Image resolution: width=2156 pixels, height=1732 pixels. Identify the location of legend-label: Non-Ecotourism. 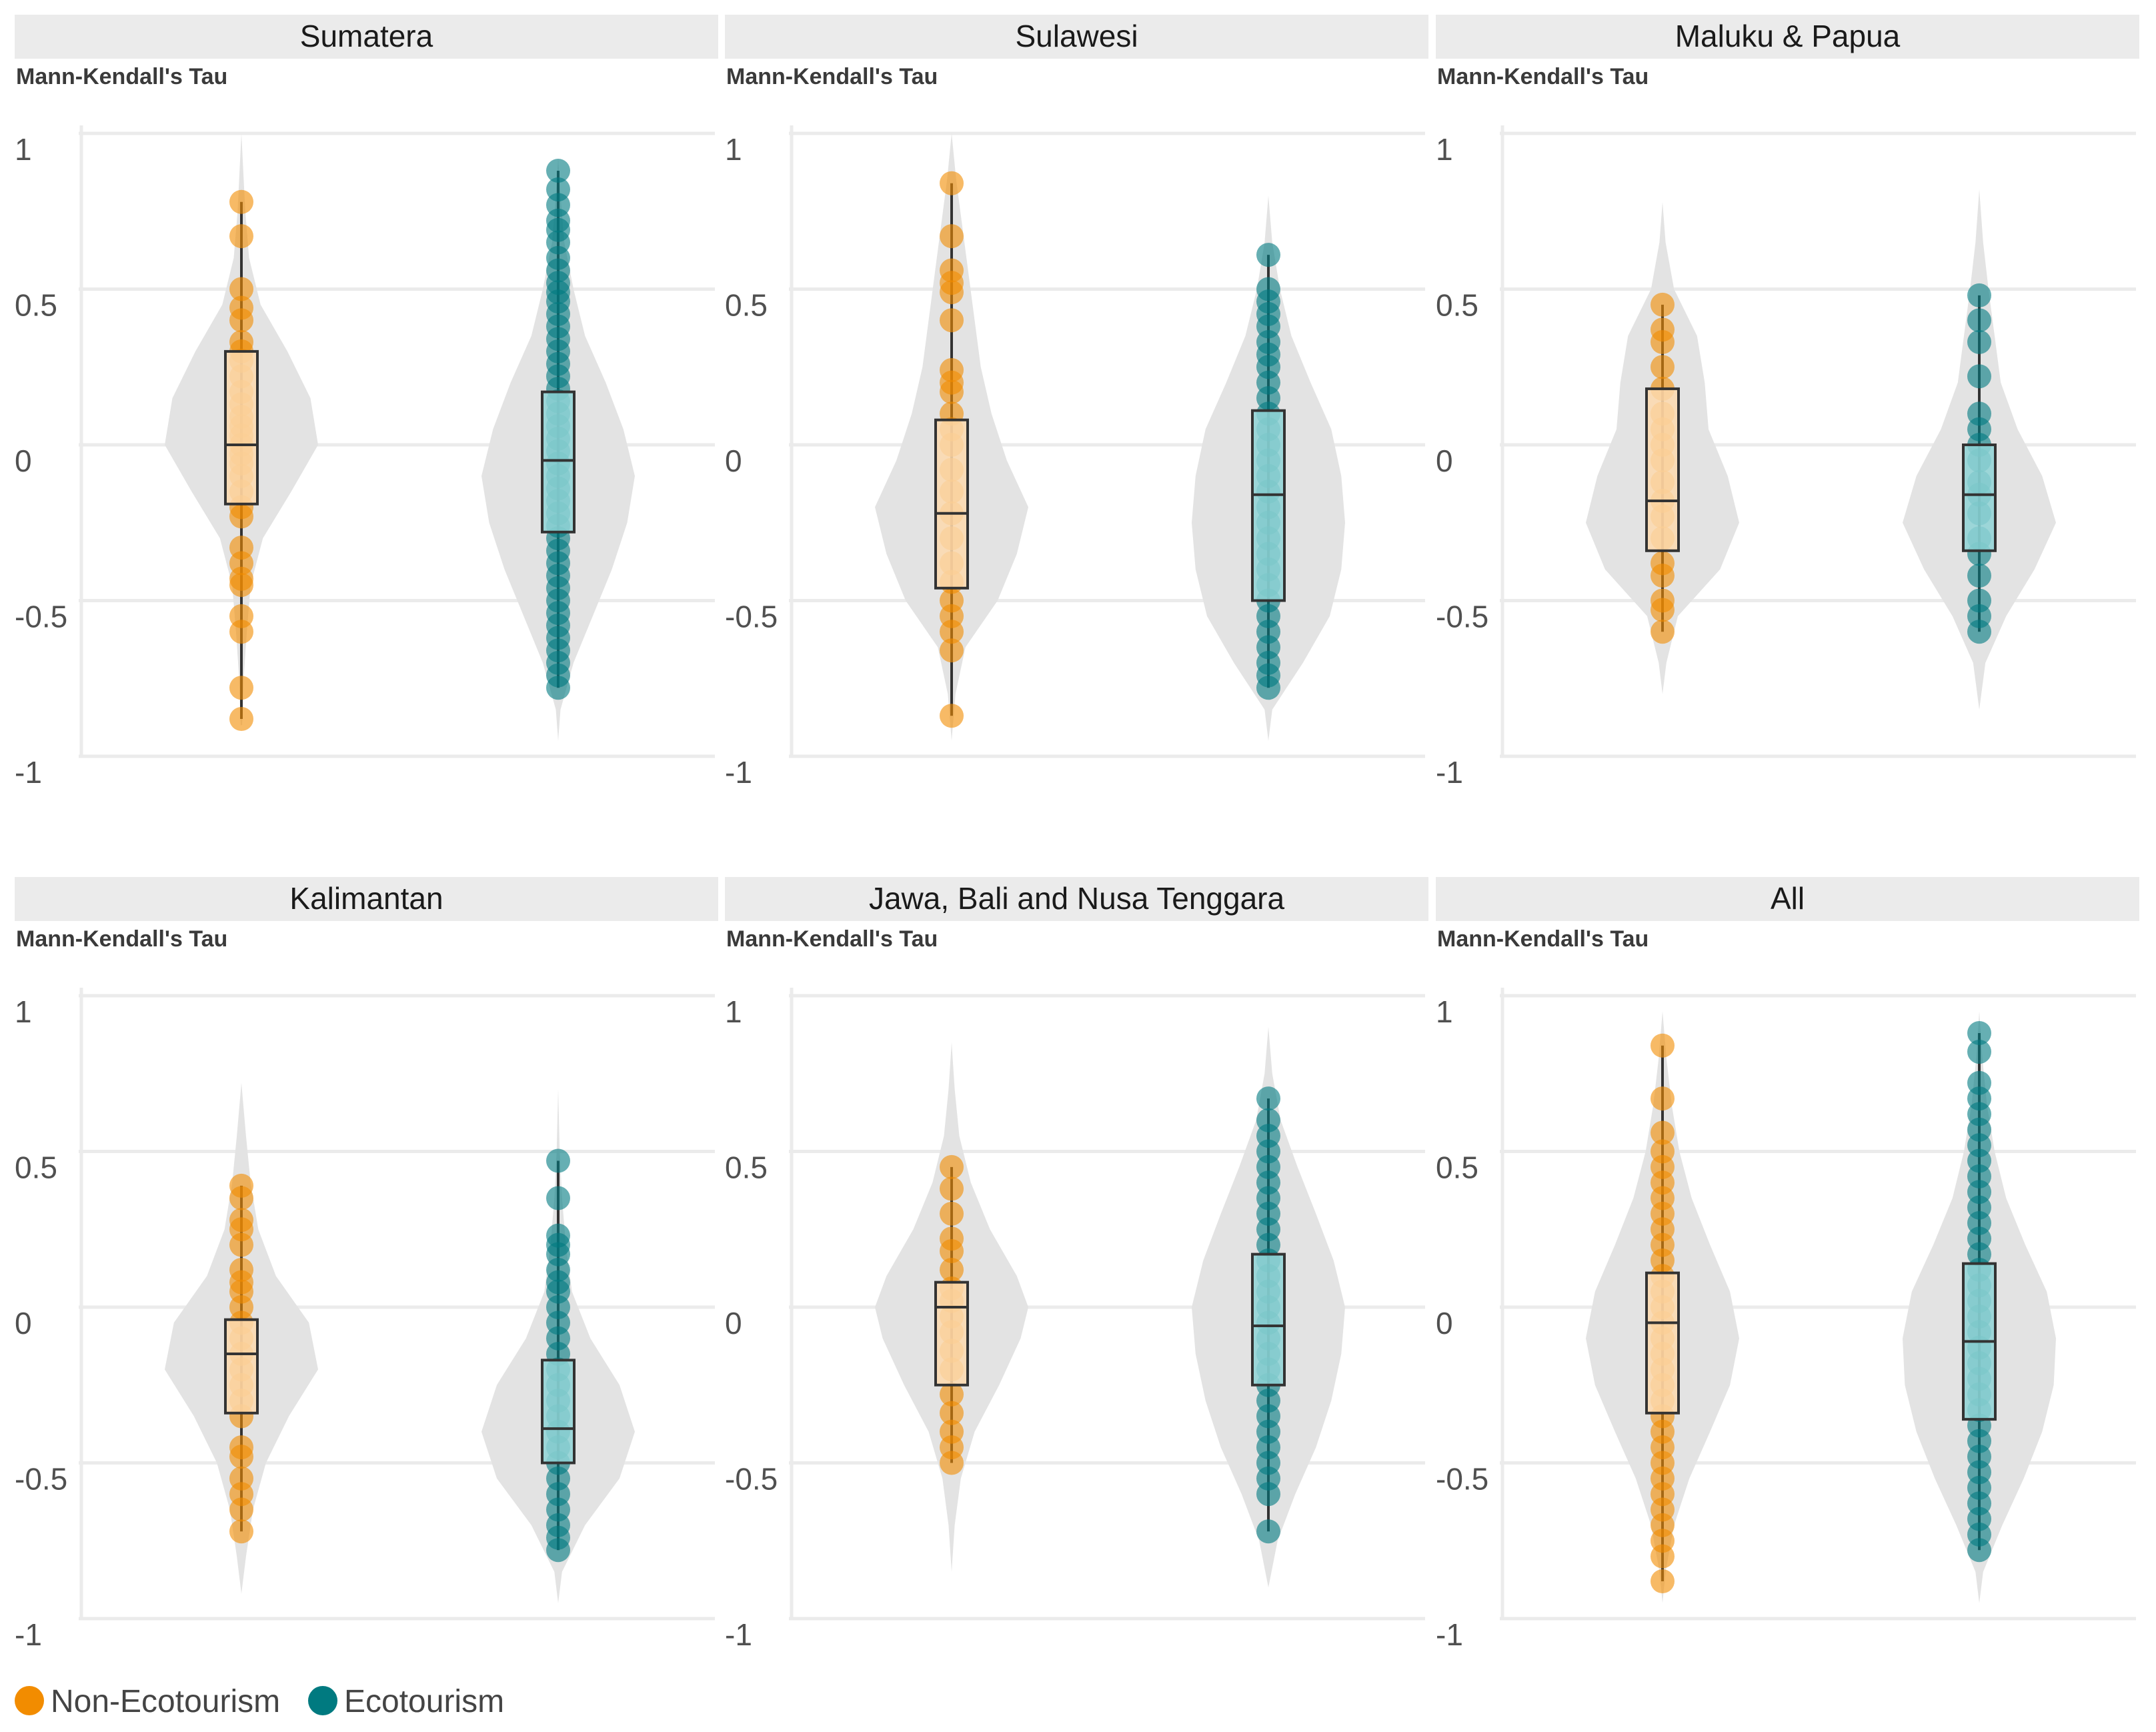
(165, 1701).